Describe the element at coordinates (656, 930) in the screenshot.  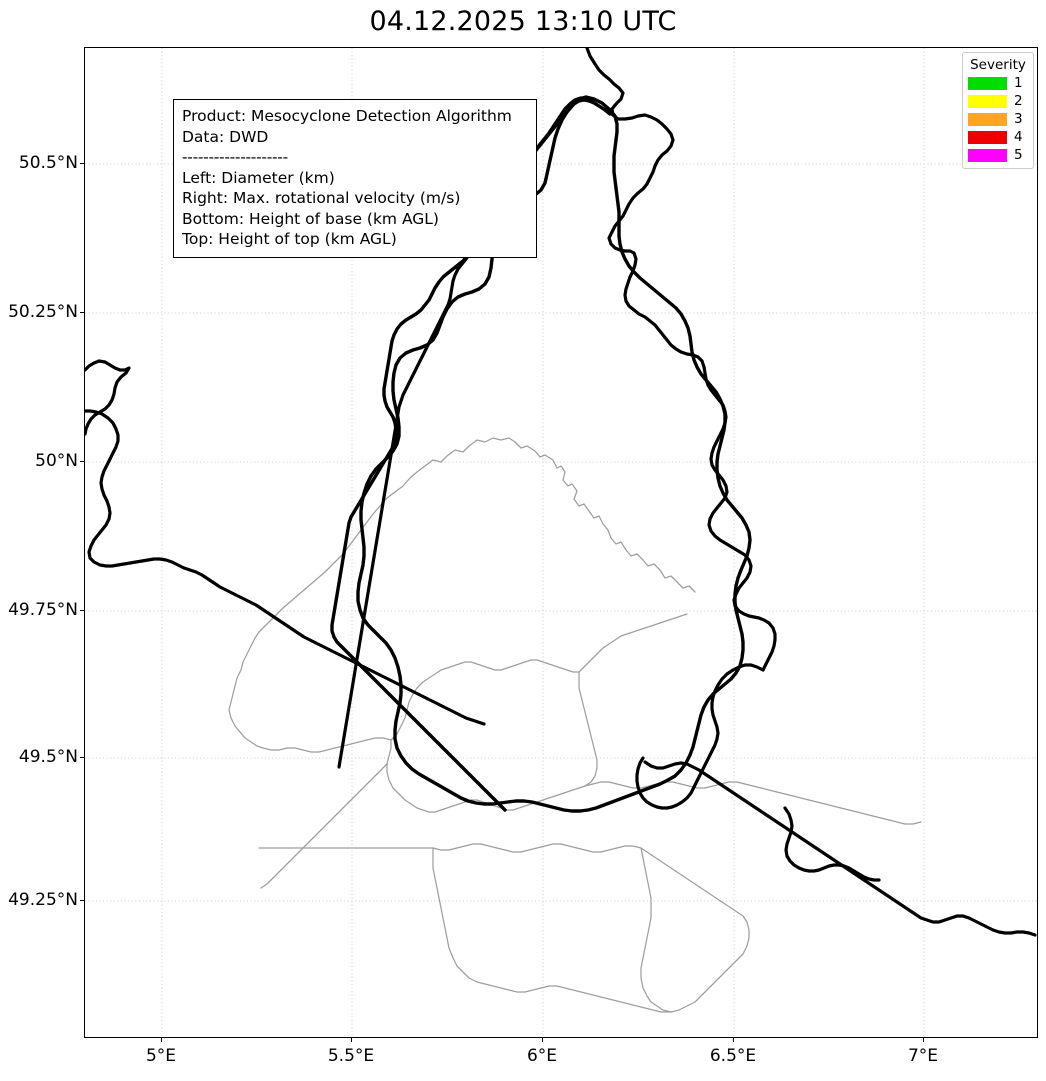
I see `canton-border-south-east-v` at that location.